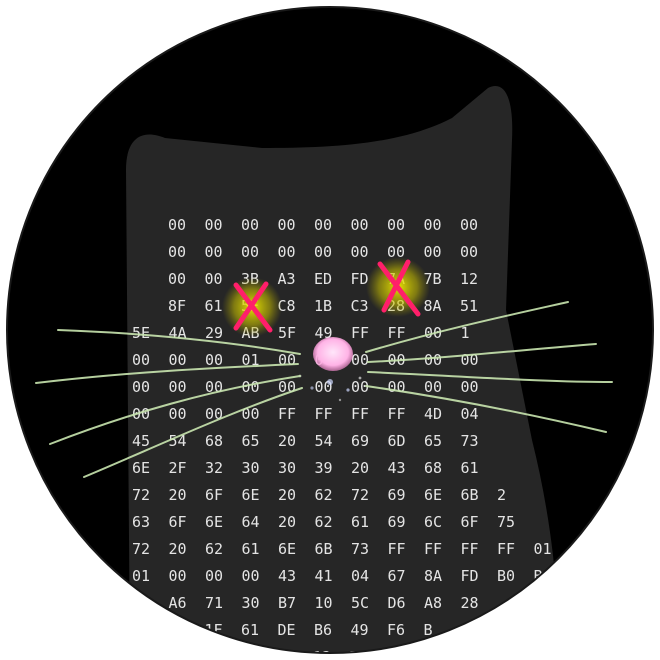 This screenshot has height=660, width=660. What do you see at coordinates (465, 333) in the screenshot?
I see `hex-byte: 1` at bounding box center [465, 333].